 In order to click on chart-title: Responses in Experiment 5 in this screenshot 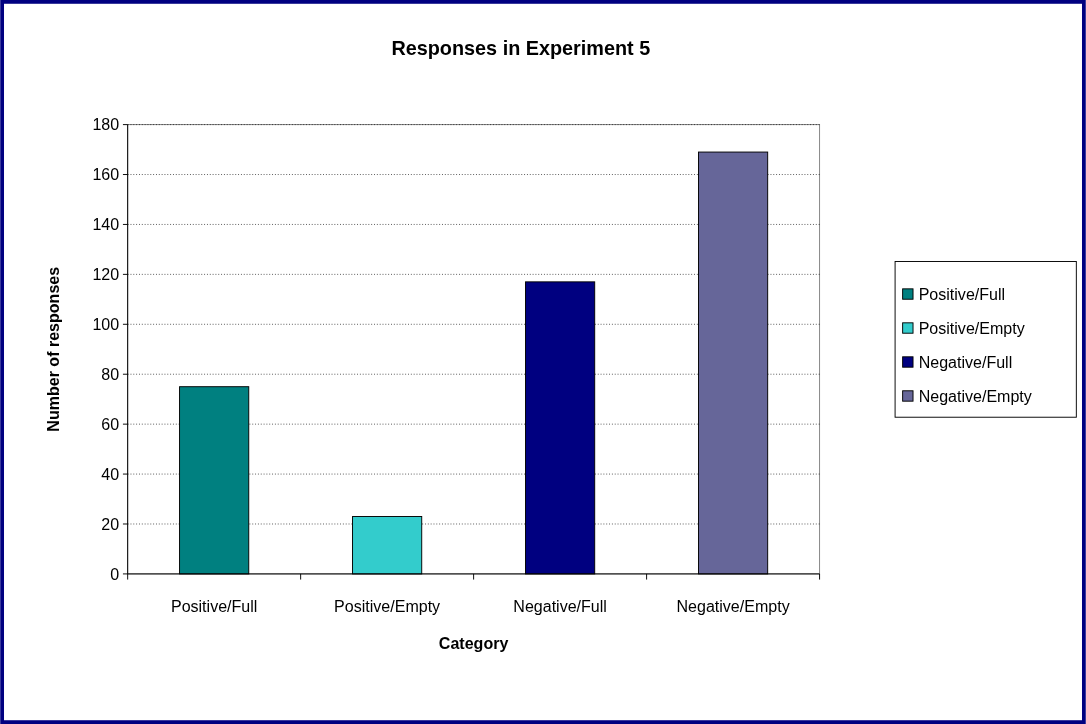, I will do `click(521, 47)`.